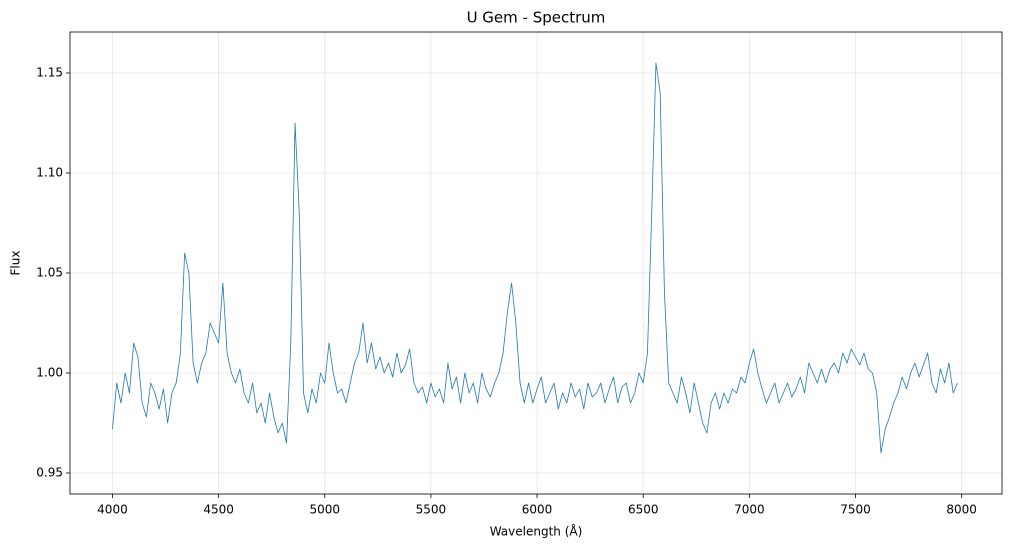 This screenshot has height=549, width=1010. Describe the element at coordinates (536, 531) in the screenshot. I see `x-axis-label: Wavelength (Å)` at that location.